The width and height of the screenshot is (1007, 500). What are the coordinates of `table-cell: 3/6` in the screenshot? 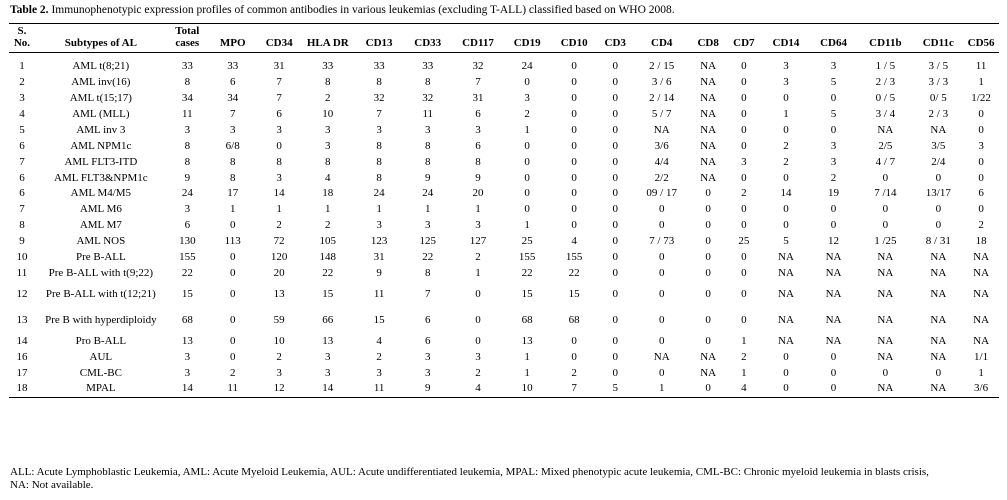 It's located at (661, 145).